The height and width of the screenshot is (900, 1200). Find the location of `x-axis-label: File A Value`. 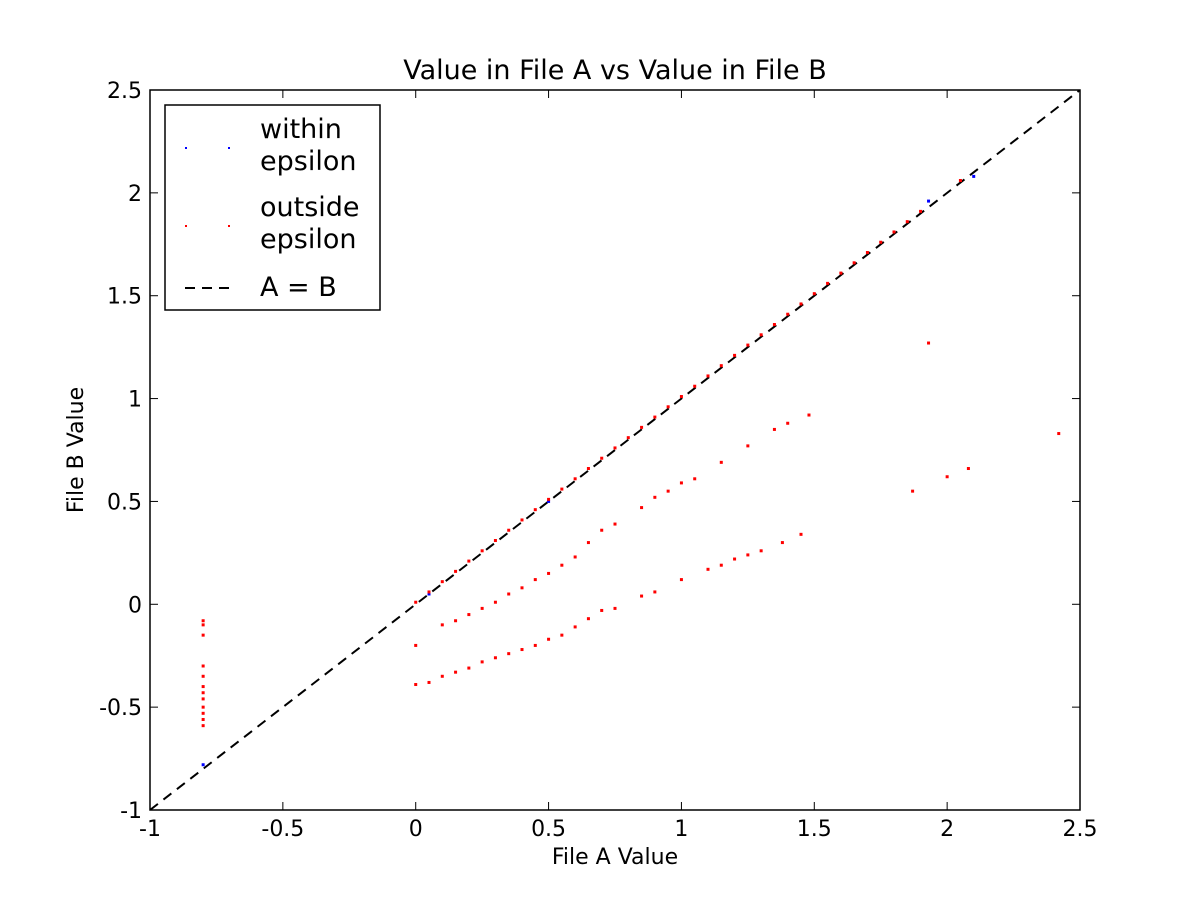

x-axis-label: File A Value is located at coordinates (615, 857).